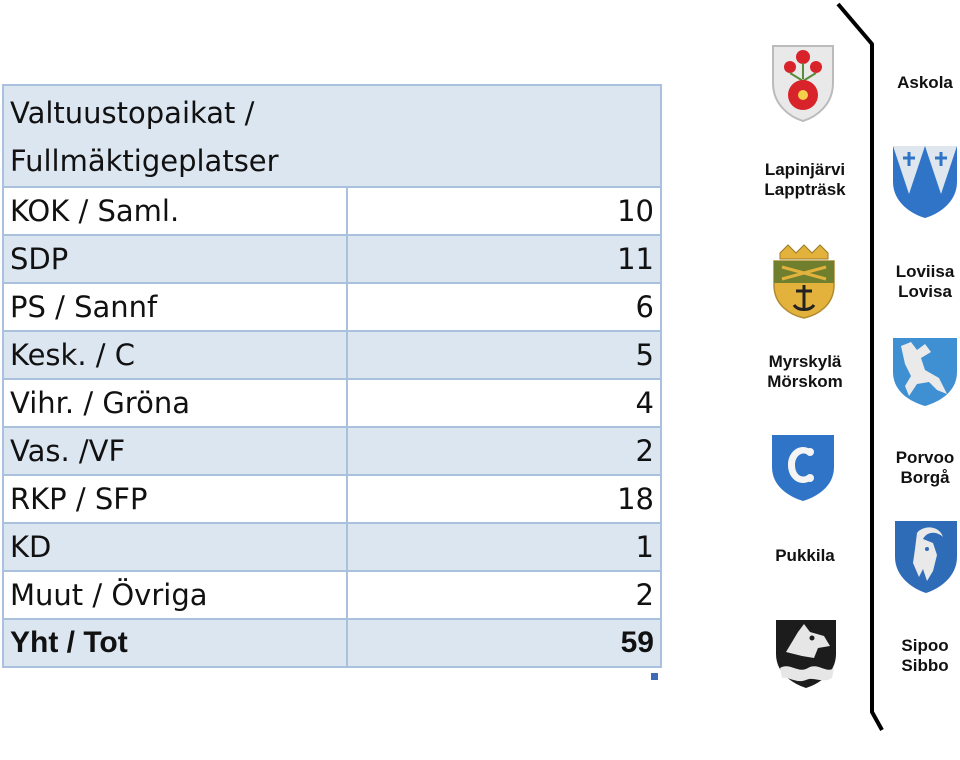 This screenshot has width=960, height=760. Describe the element at coordinates (504, 355) in the screenshot. I see `seat-count: 5` at that location.